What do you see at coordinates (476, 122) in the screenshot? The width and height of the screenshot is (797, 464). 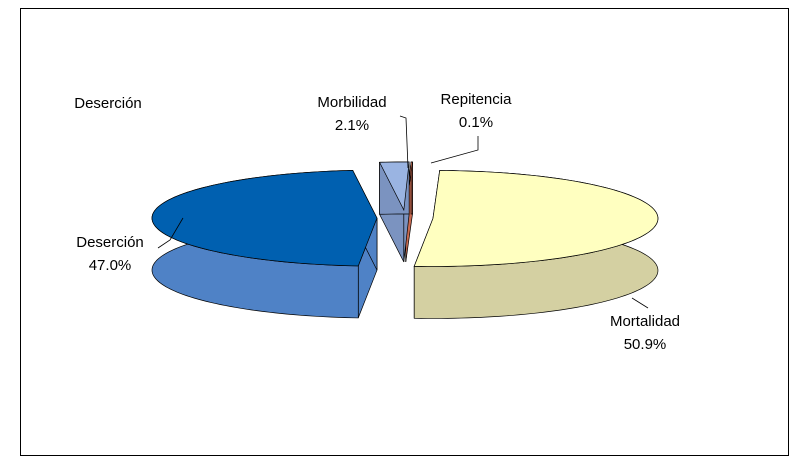 I see `value-label: 0.1%` at bounding box center [476, 122].